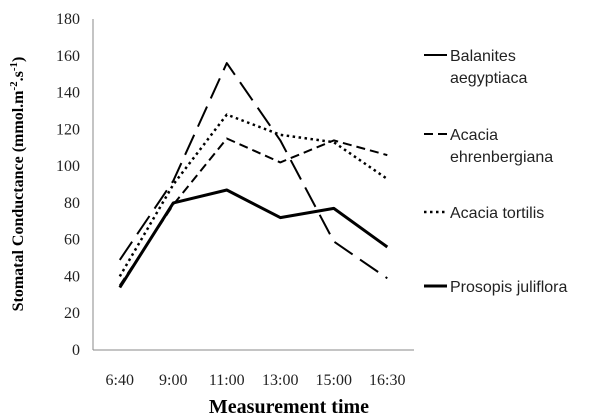 The height and width of the screenshot is (419, 593). What do you see at coordinates (14, 66) in the screenshot?
I see `y-axis-title-sup2: -1` at bounding box center [14, 66].